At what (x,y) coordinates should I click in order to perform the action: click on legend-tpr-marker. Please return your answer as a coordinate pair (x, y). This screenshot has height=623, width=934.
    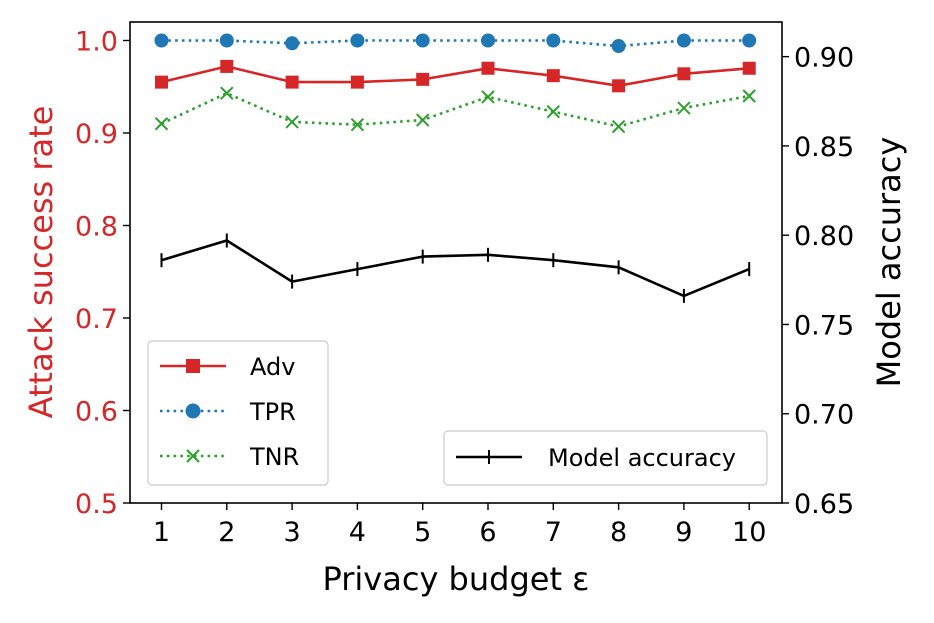
    Looking at the image, I should click on (193, 411).